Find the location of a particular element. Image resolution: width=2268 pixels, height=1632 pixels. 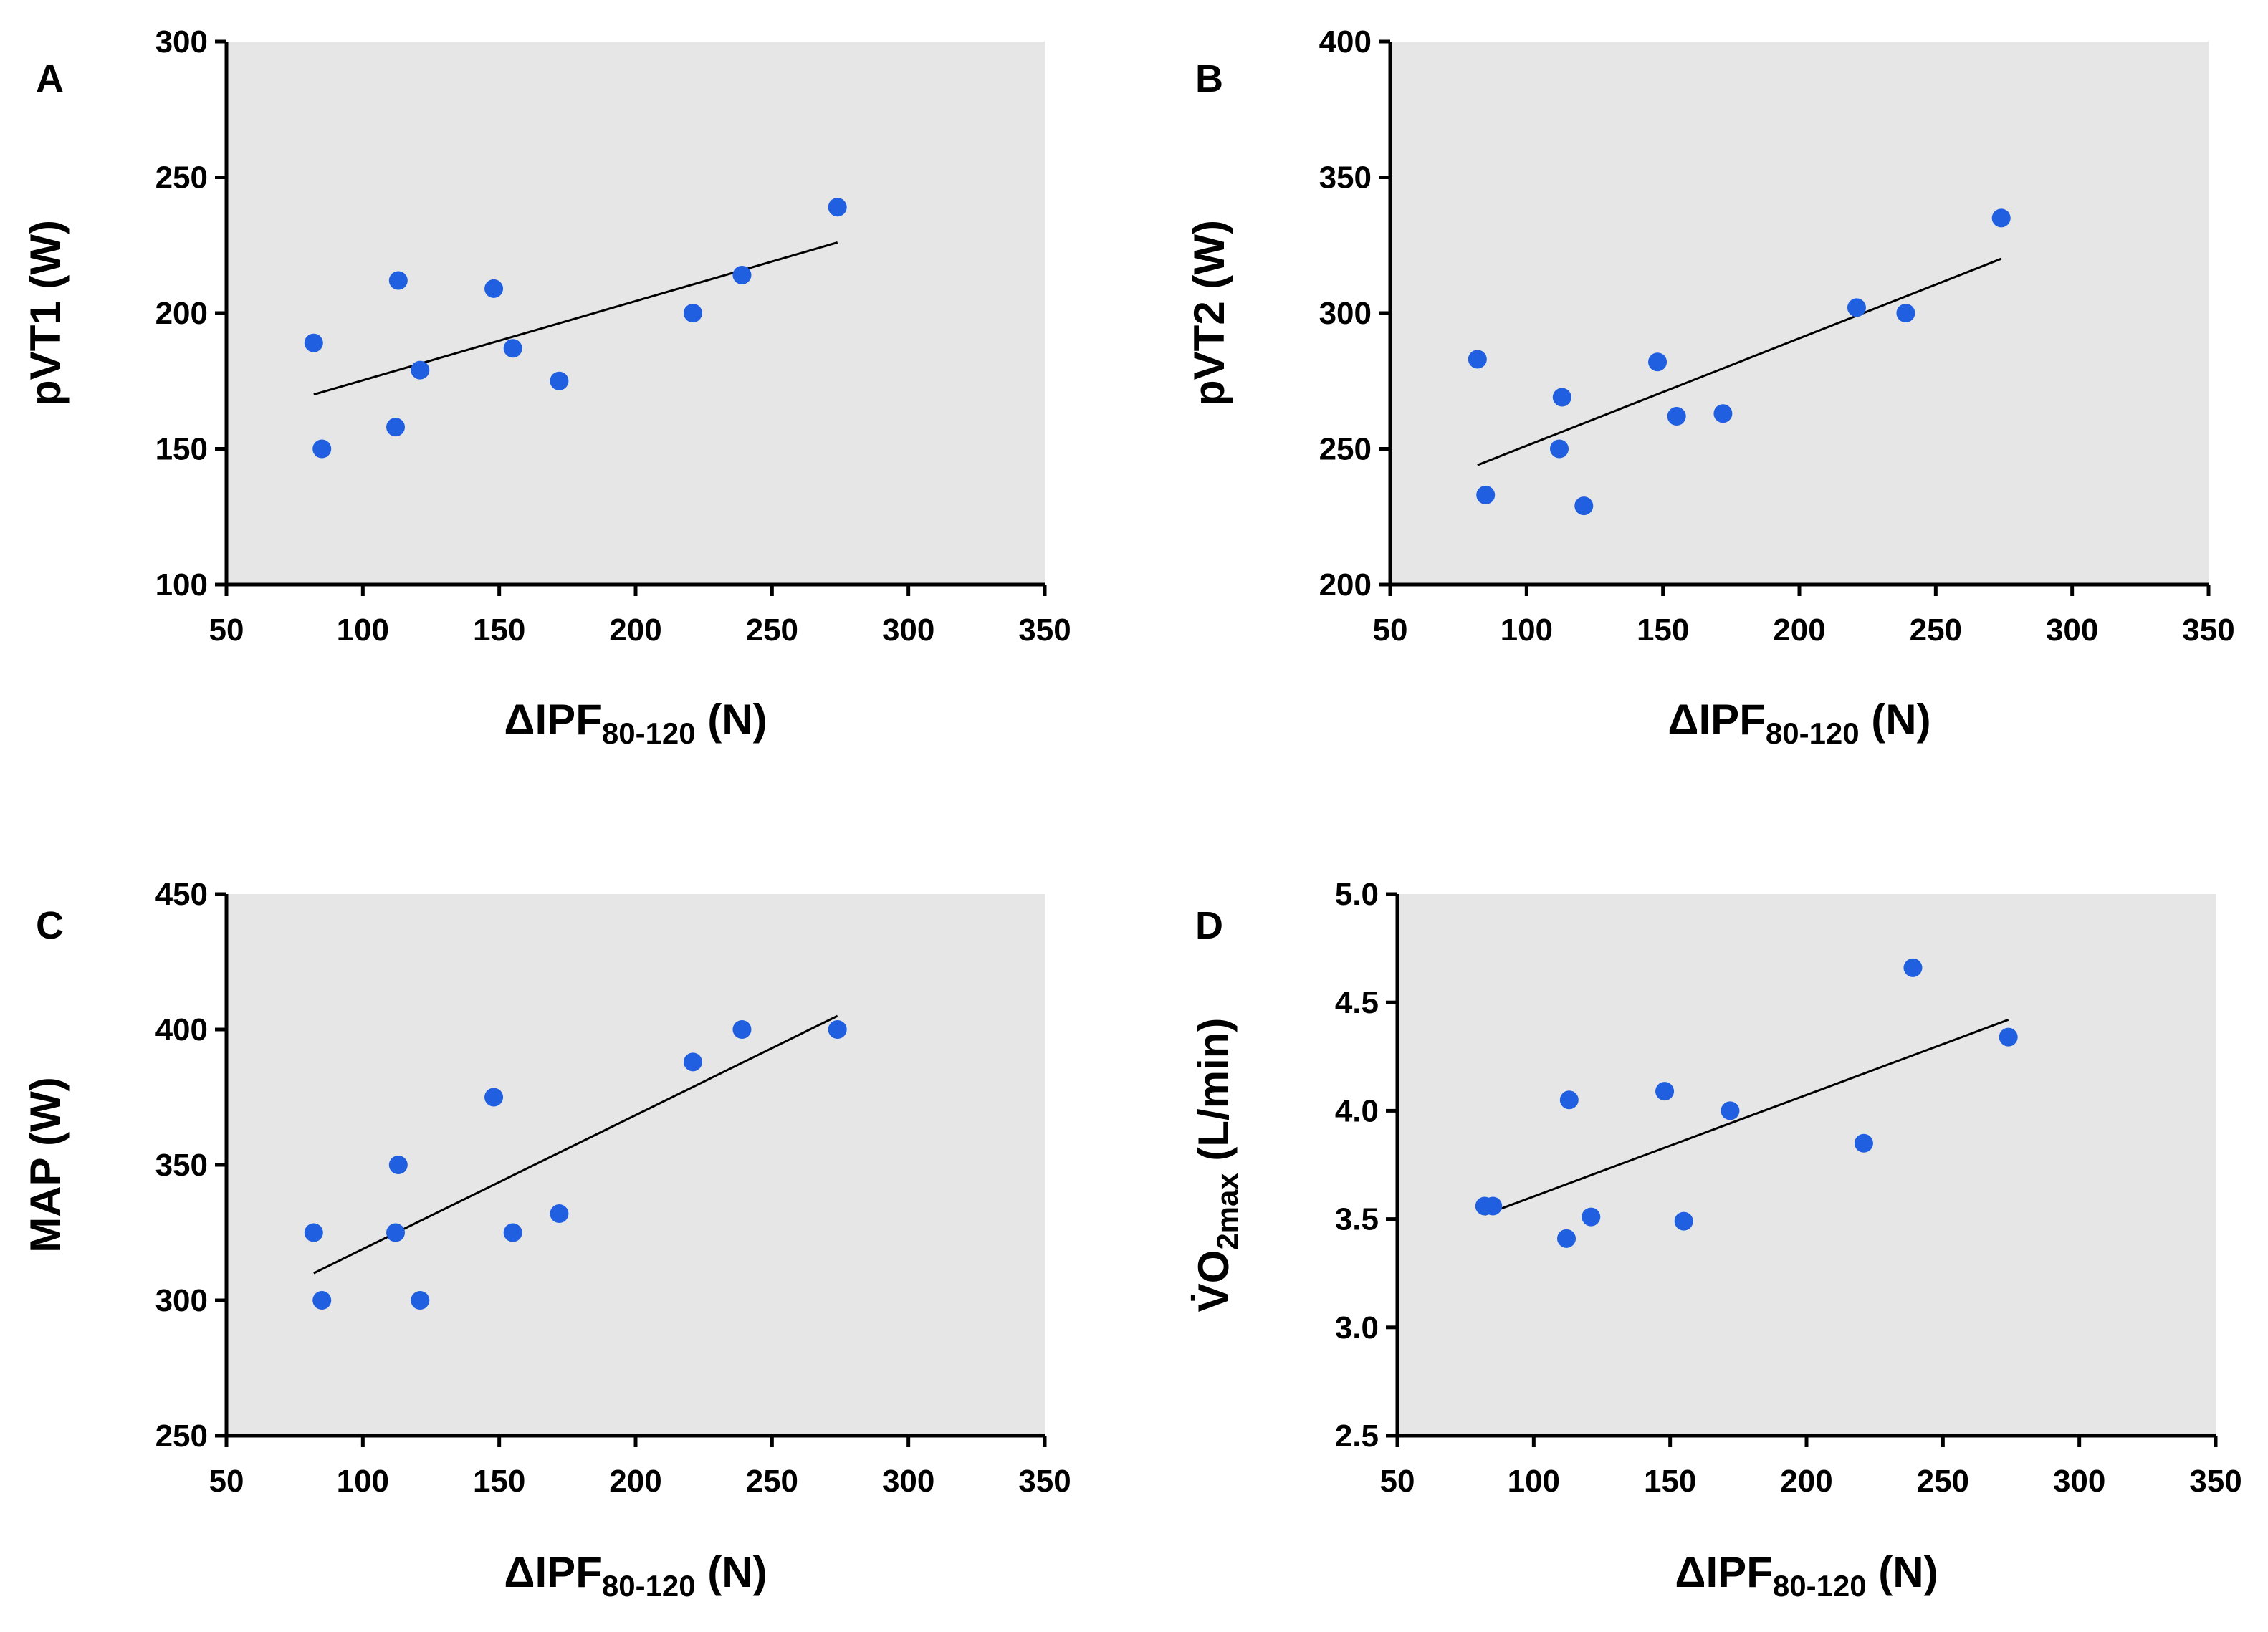

y-axis-title: pVT1 (W) is located at coordinates (45, 313).